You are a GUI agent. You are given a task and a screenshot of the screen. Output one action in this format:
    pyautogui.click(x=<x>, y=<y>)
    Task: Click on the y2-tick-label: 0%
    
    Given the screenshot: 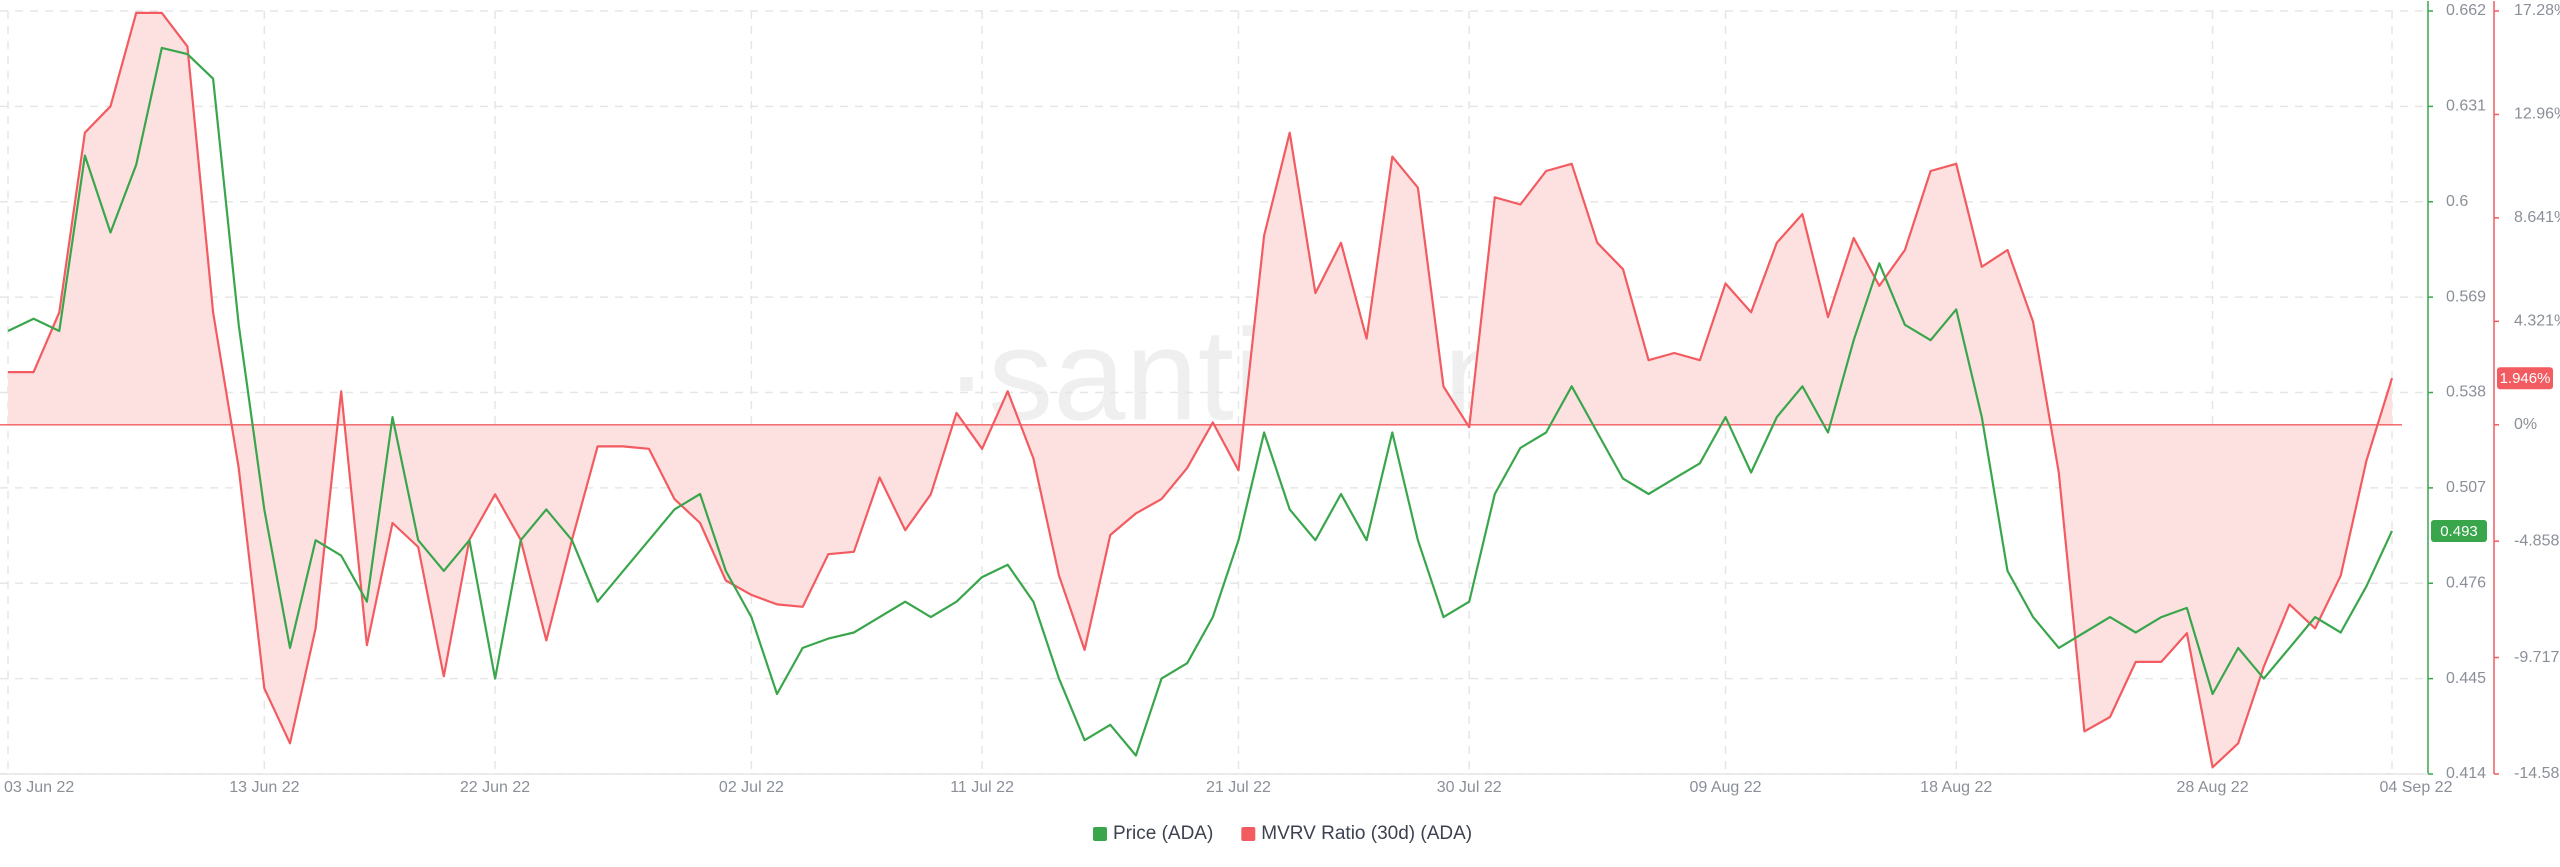 What is the action you would take?
    pyautogui.click(x=2525, y=424)
    